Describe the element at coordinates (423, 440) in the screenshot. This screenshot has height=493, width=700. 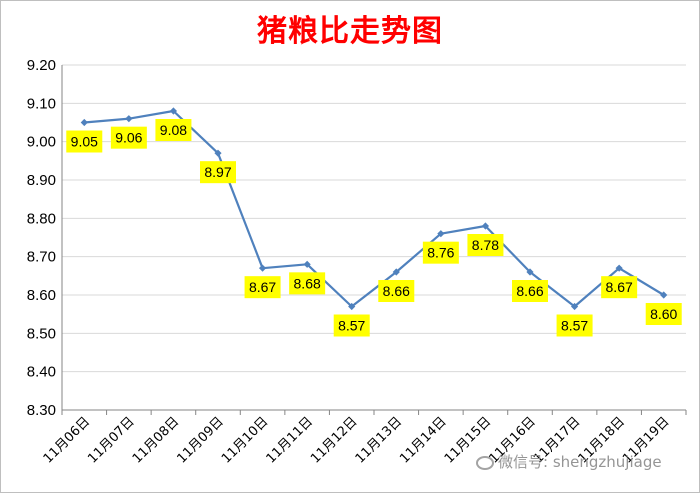
I see `x-tick-label: 11月14日` at that location.